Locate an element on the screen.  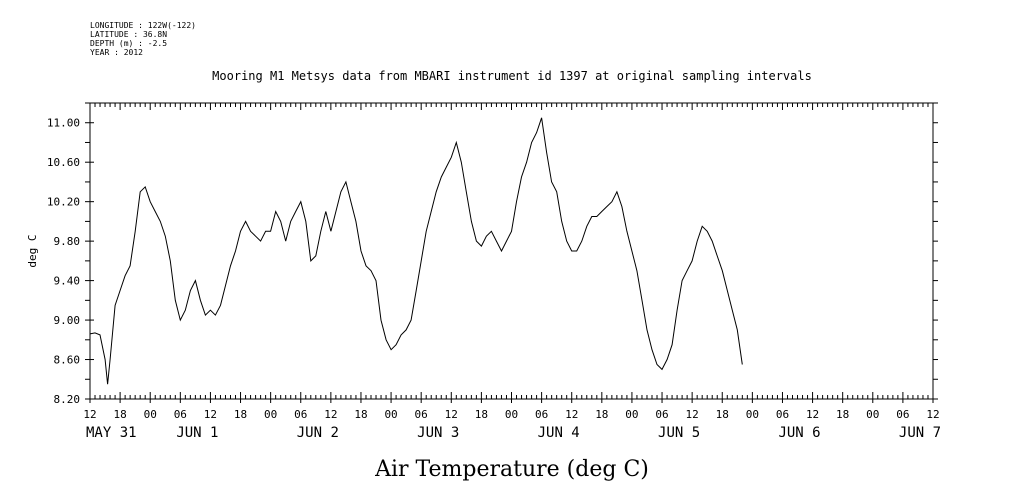
date-label: JUN 1 is located at coordinates (197, 433).